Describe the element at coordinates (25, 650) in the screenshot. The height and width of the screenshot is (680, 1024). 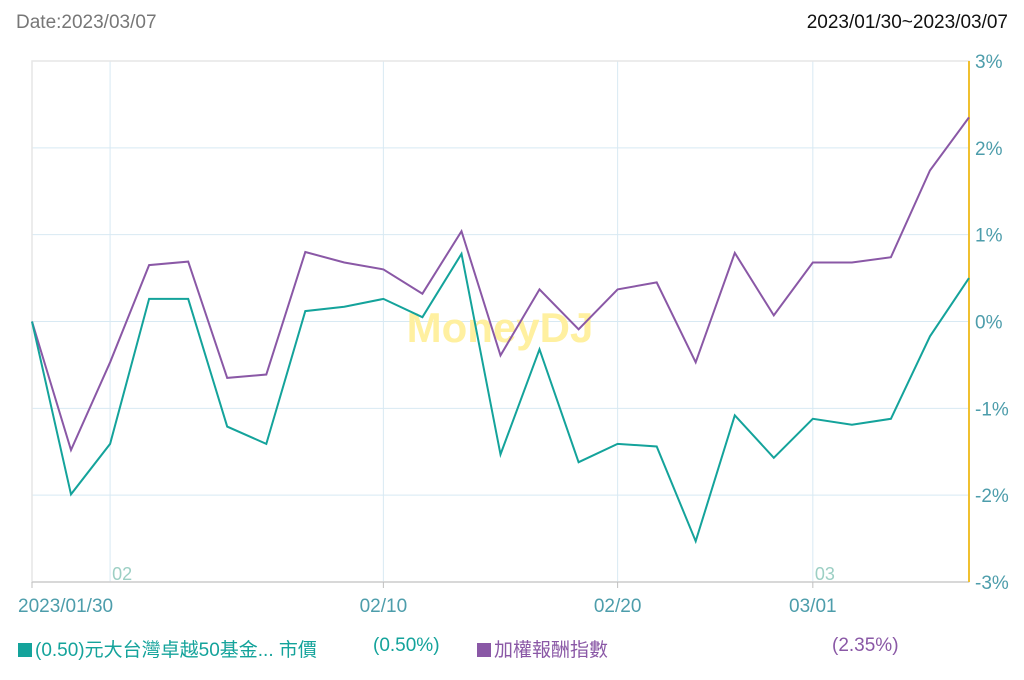
I see `legend-swatch-series1` at that location.